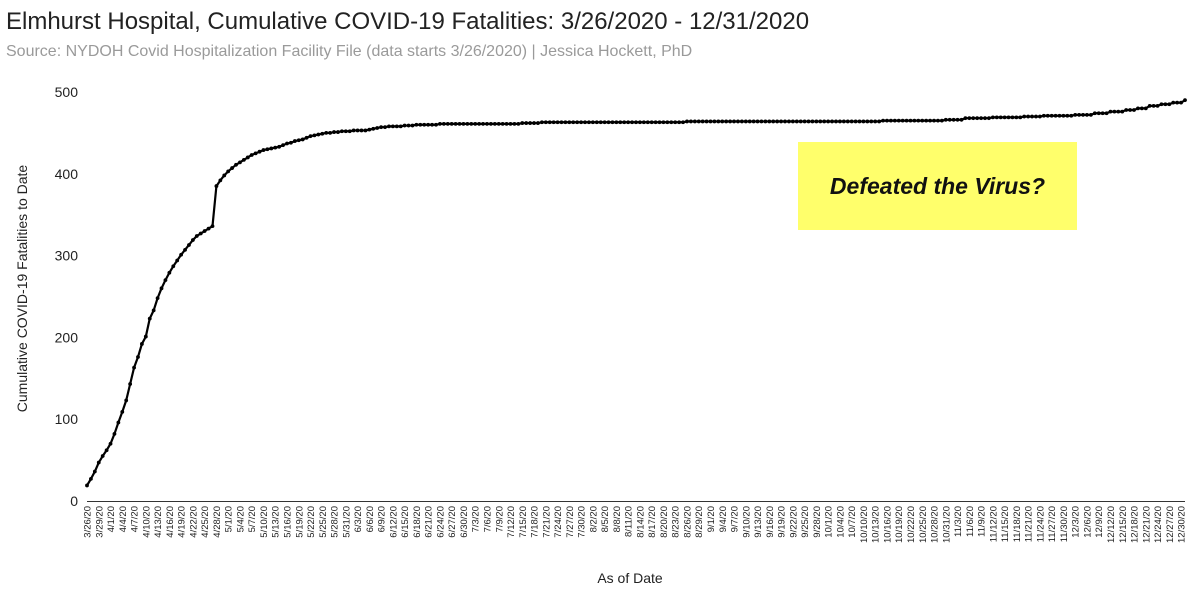 This screenshot has width=1200, height=599. I want to click on annotation-box-background, so click(937, 186).